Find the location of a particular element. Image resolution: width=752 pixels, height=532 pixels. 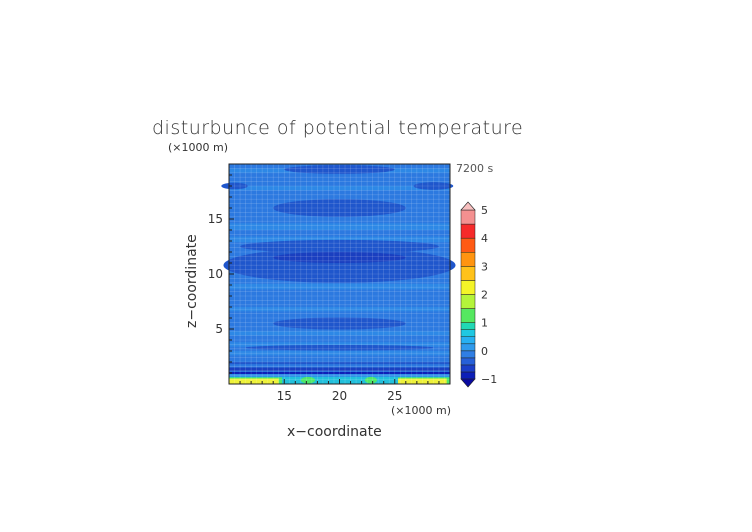

contour-field is located at coordinates (338, 274).